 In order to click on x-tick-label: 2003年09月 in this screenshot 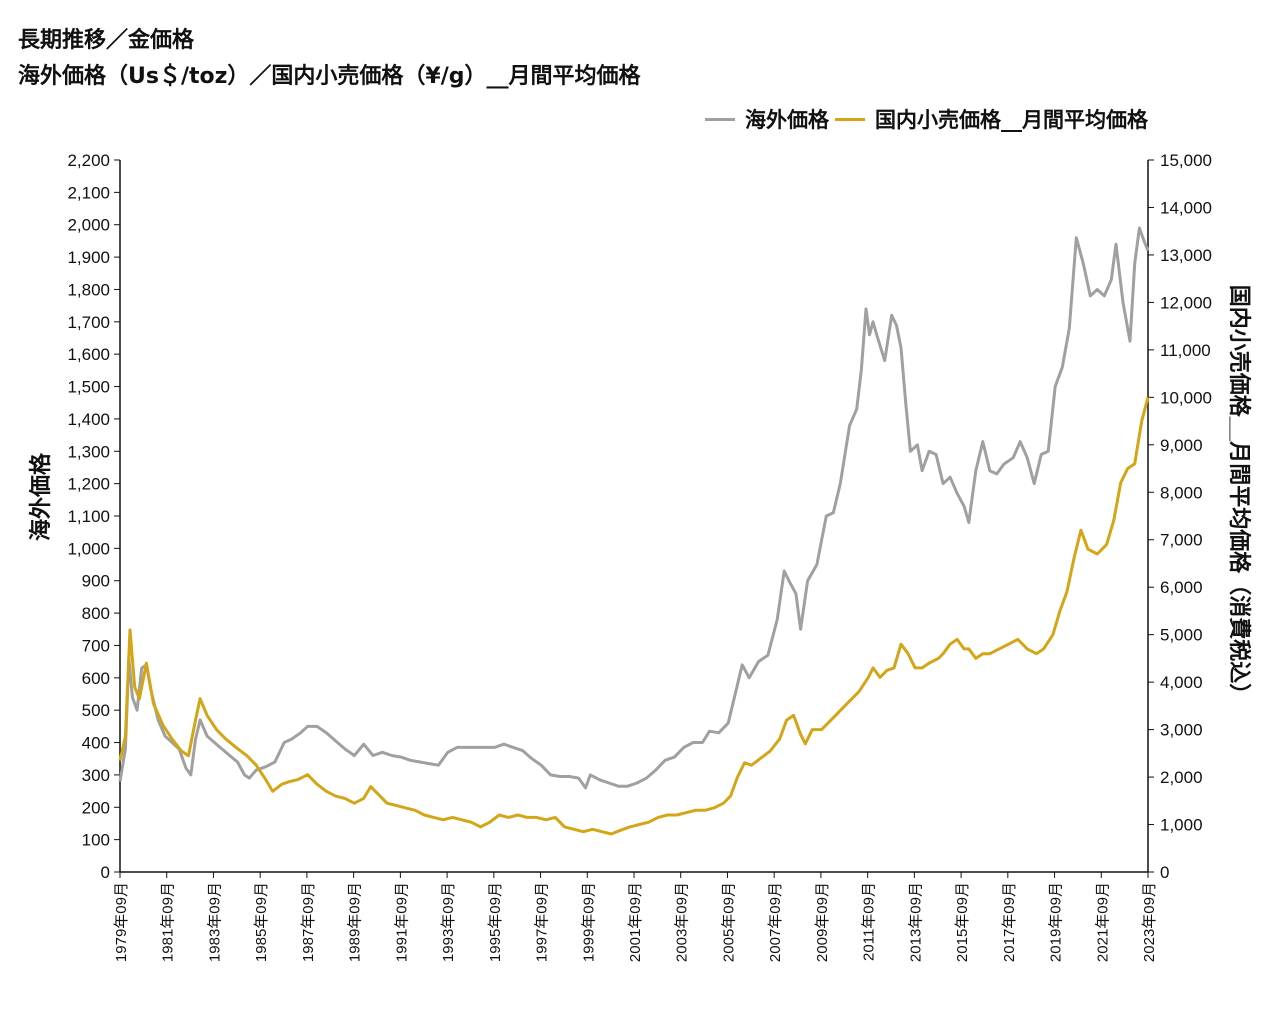, I will do `click(682, 922)`.